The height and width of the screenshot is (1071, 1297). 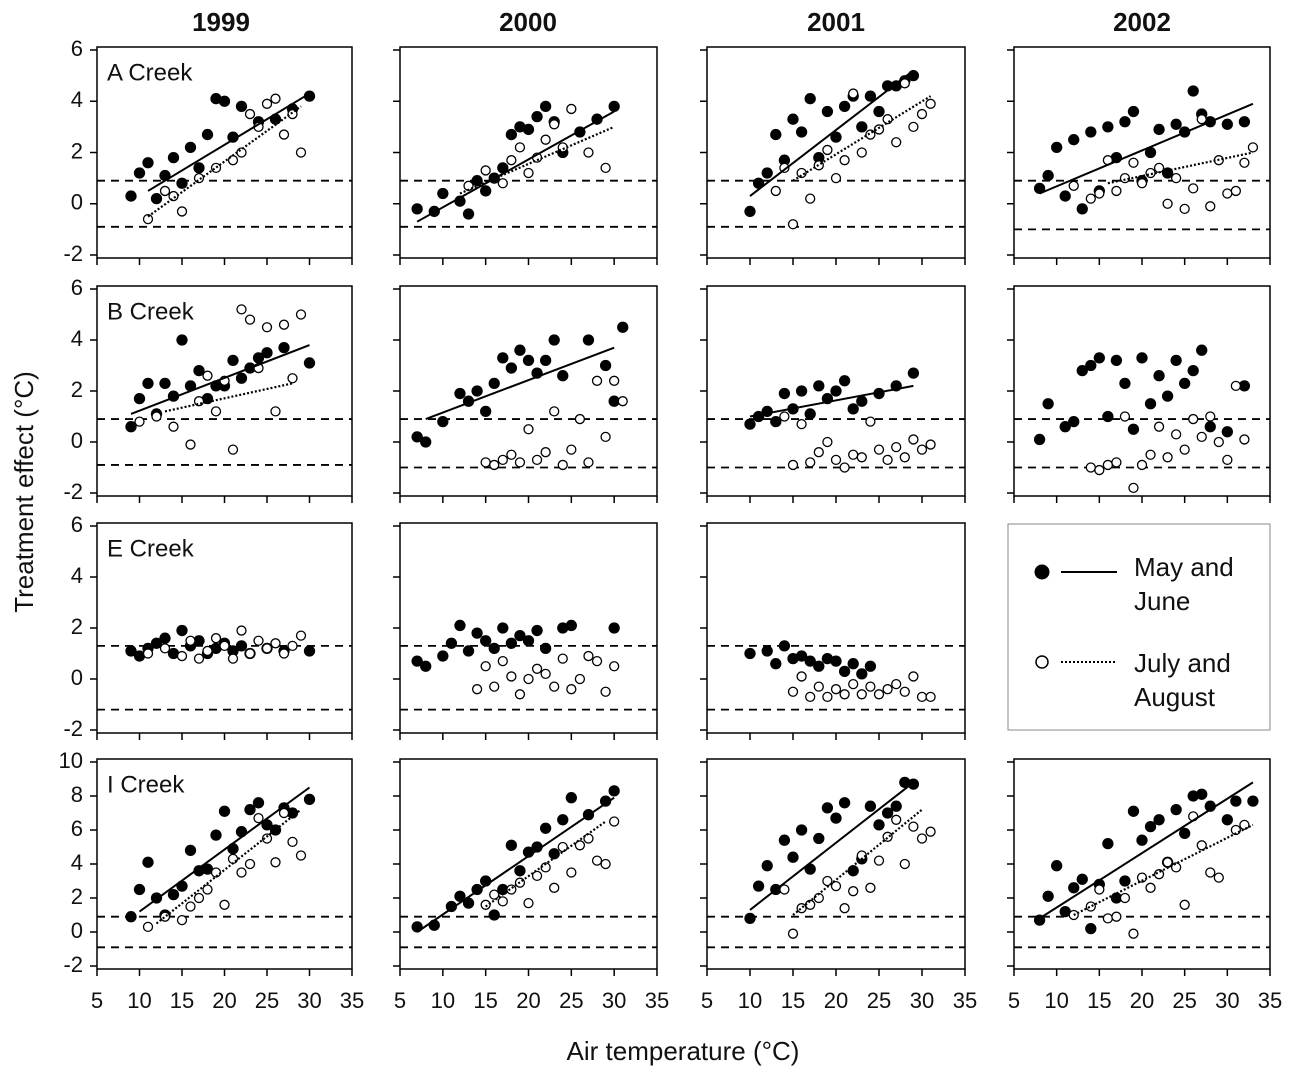 I want to click on y-tick-label: 8, so click(x=77, y=794).